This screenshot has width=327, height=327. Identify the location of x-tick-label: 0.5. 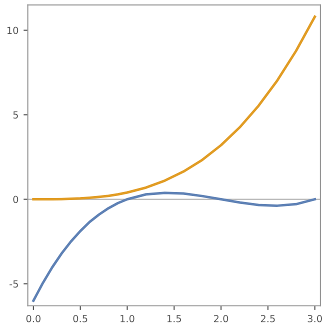
(80, 318).